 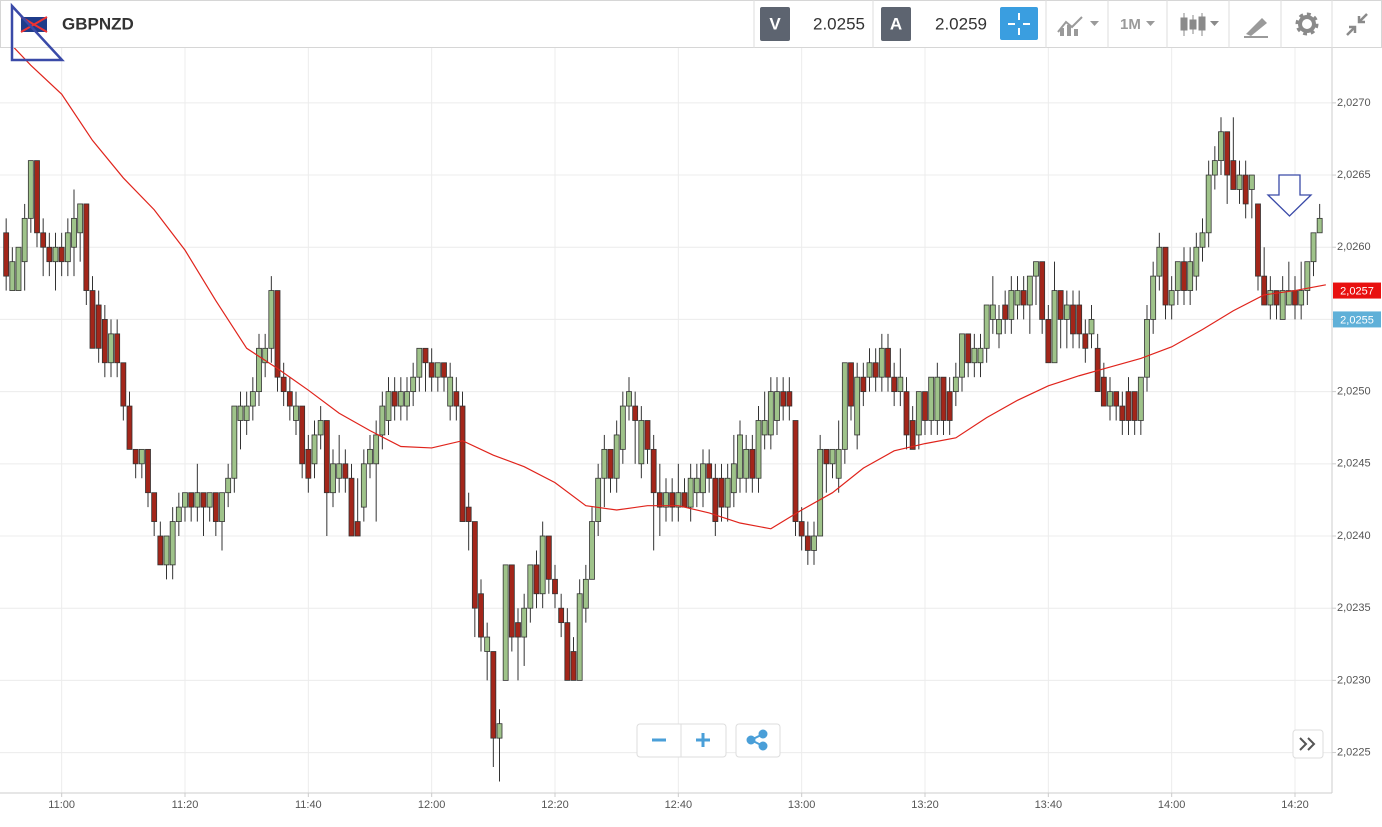 I want to click on chart-type-button, so click(x=1078, y=26).